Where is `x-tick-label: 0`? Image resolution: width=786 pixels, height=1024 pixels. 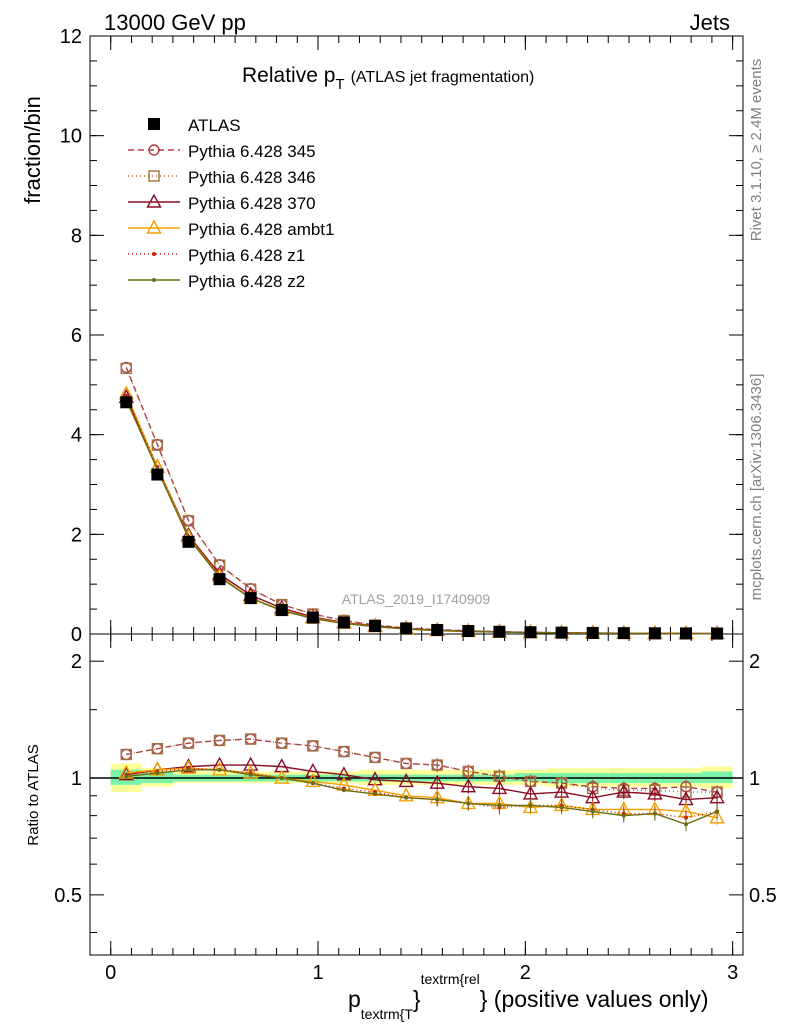
x-tick-label: 0 is located at coordinates (110, 973).